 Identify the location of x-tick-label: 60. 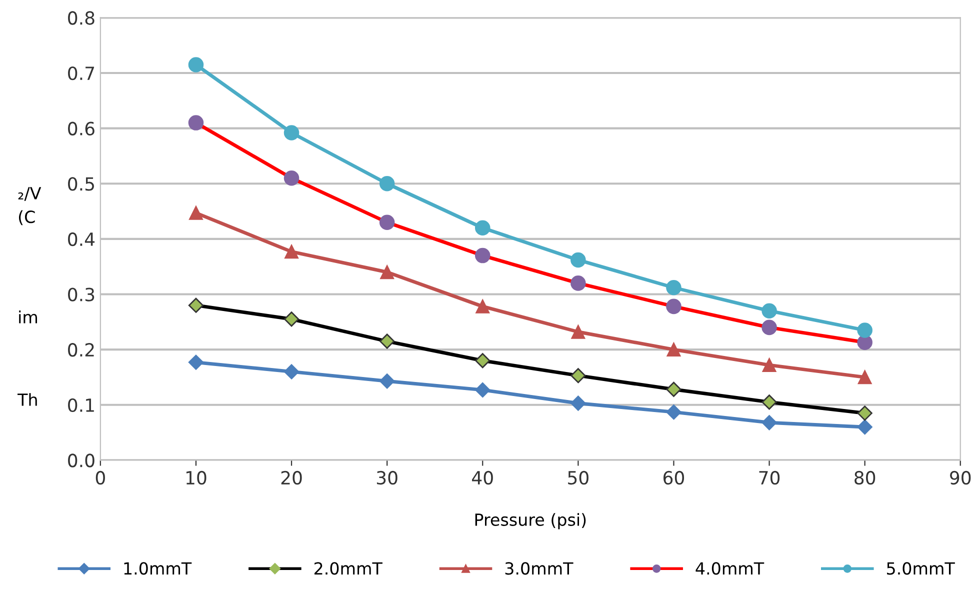
(674, 477).